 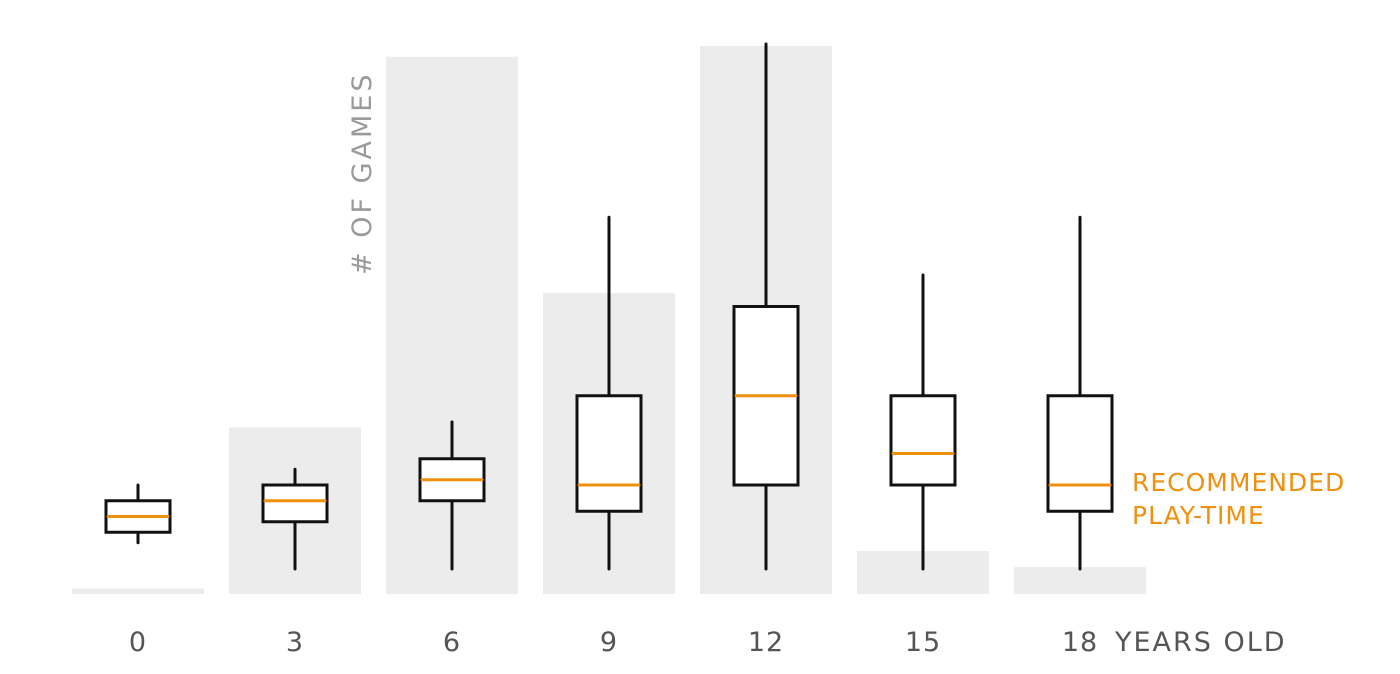 What do you see at coordinates (1200, 642) in the screenshot?
I see `x-axis-unit-label: YEARS OLD` at bounding box center [1200, 642].